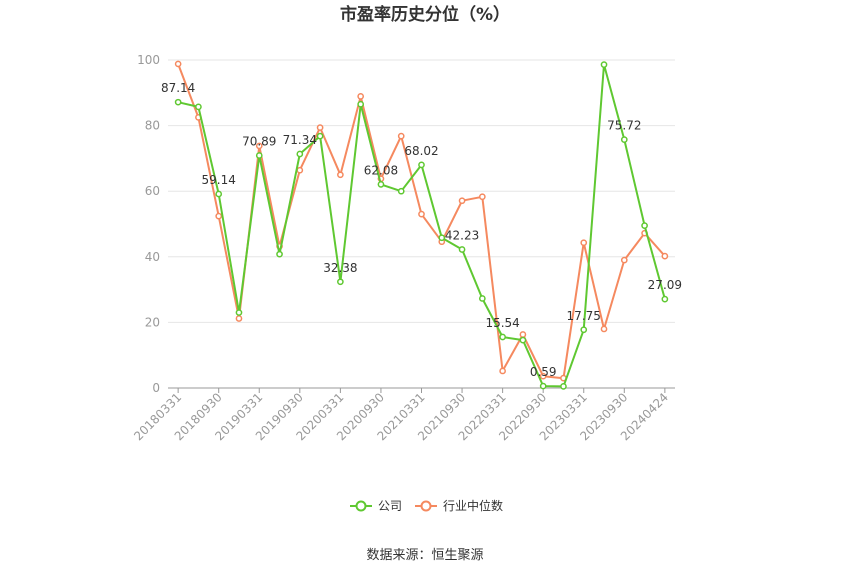 The height and width of the screenshot is (575, 850). Describe the element at coordinates (152, 126) in the screenshot. I see `y-tick-label: 80` at that location.